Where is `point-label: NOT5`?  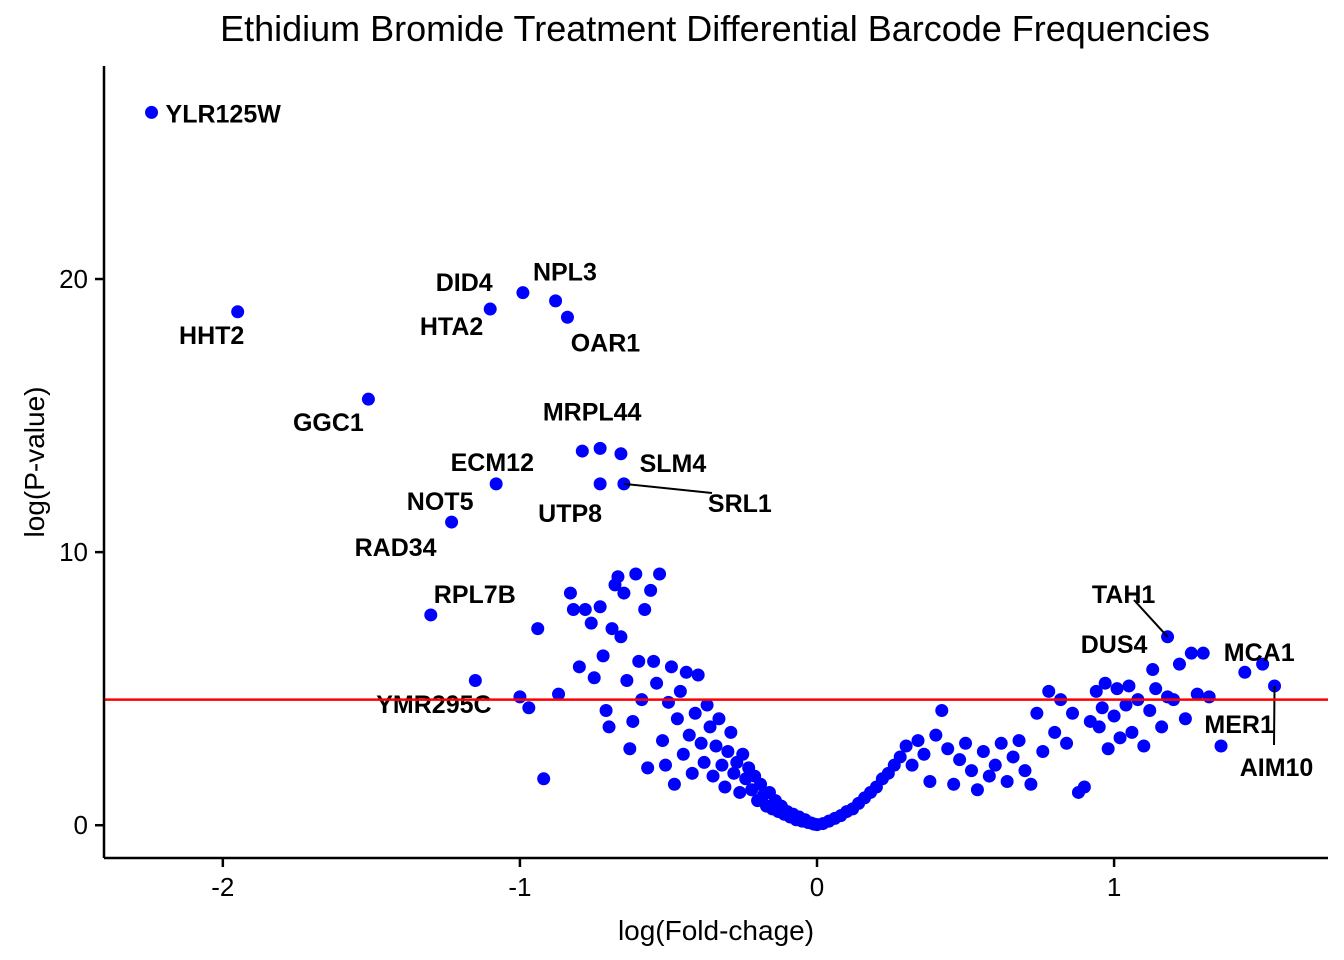 point-label: NOT5 is located at coordinates (440, 502).